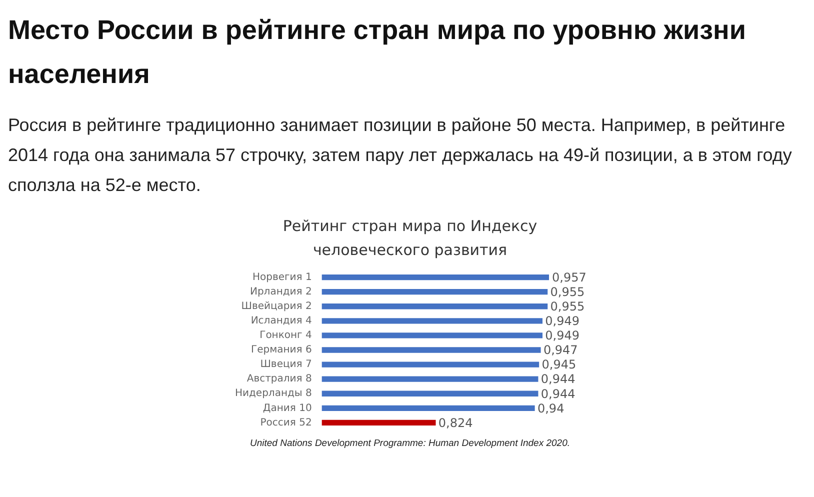 The height and width of the screenshot is (497, 814). I want to click on text: Рейтинг стран мира по Индексу человеческого развития, so click(410, 238).